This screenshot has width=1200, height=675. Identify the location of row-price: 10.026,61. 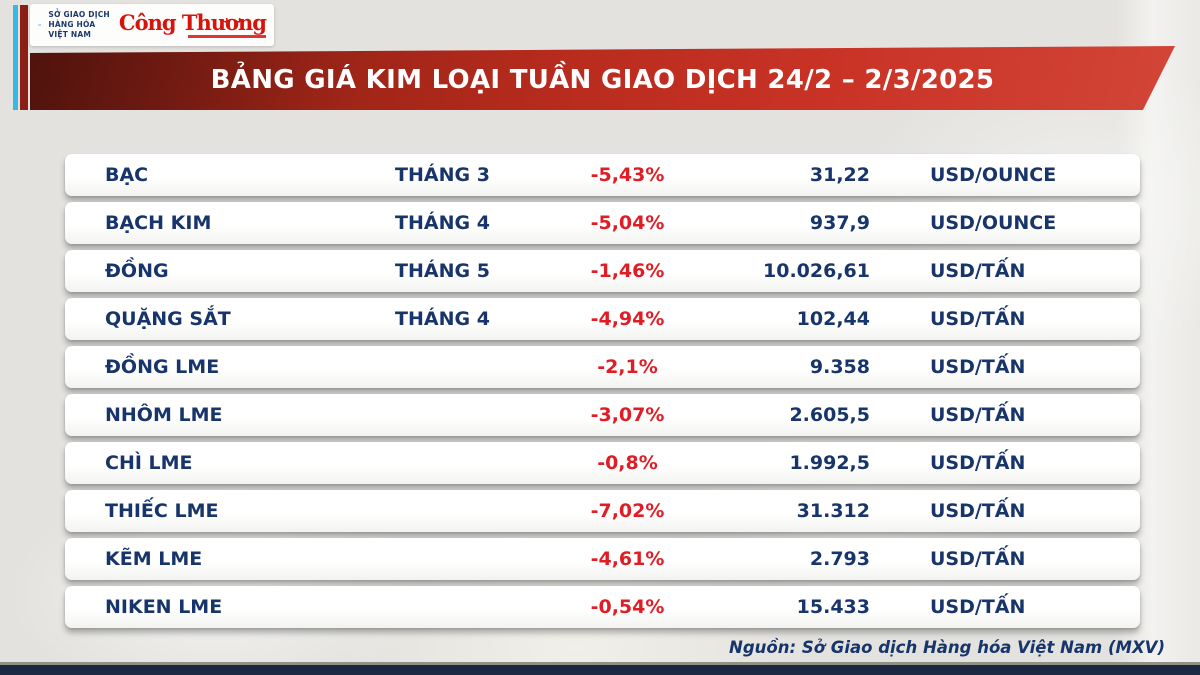
(816, 271).